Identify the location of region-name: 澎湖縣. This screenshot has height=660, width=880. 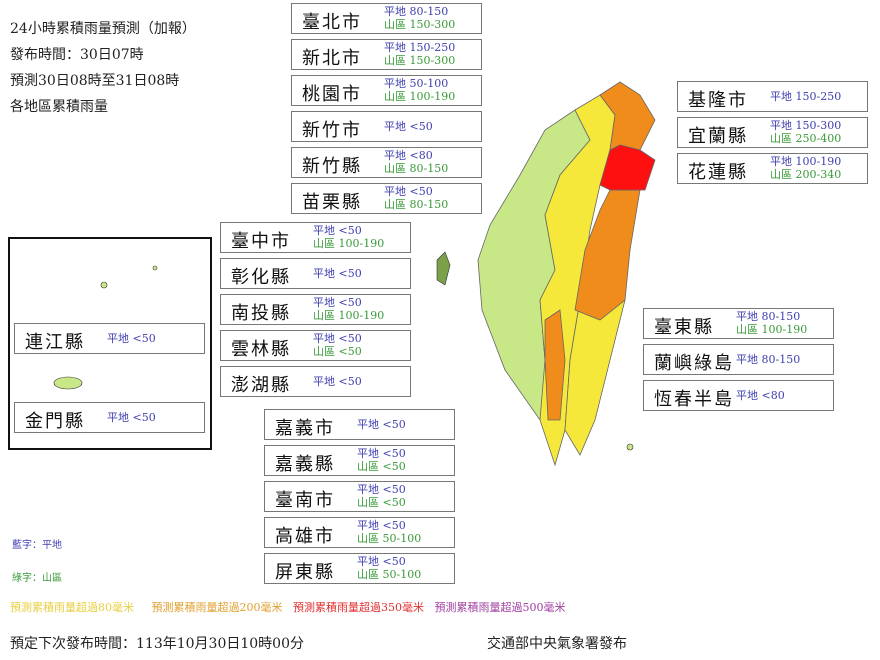
(261, 385).